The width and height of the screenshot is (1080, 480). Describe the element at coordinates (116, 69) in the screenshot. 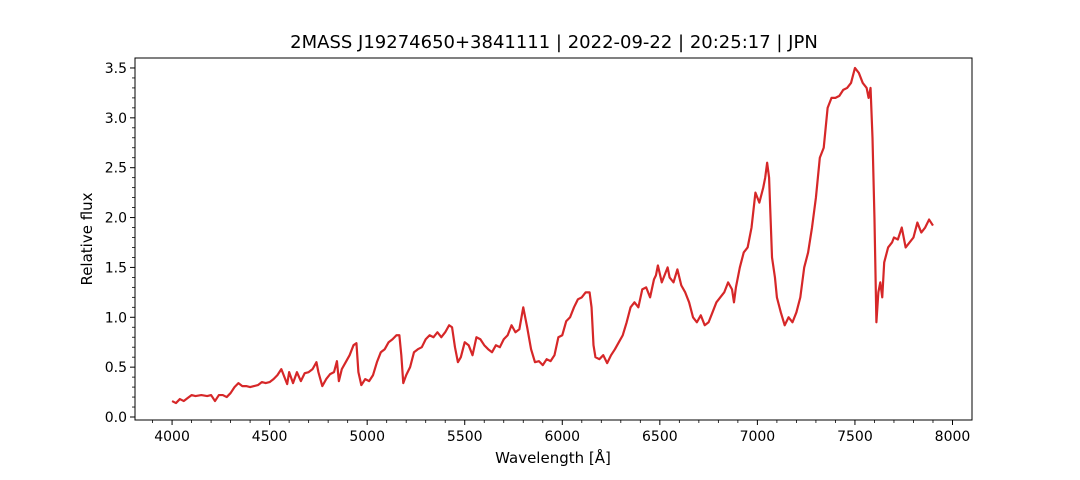

I see `y-tick-label: 3.5` at that location.